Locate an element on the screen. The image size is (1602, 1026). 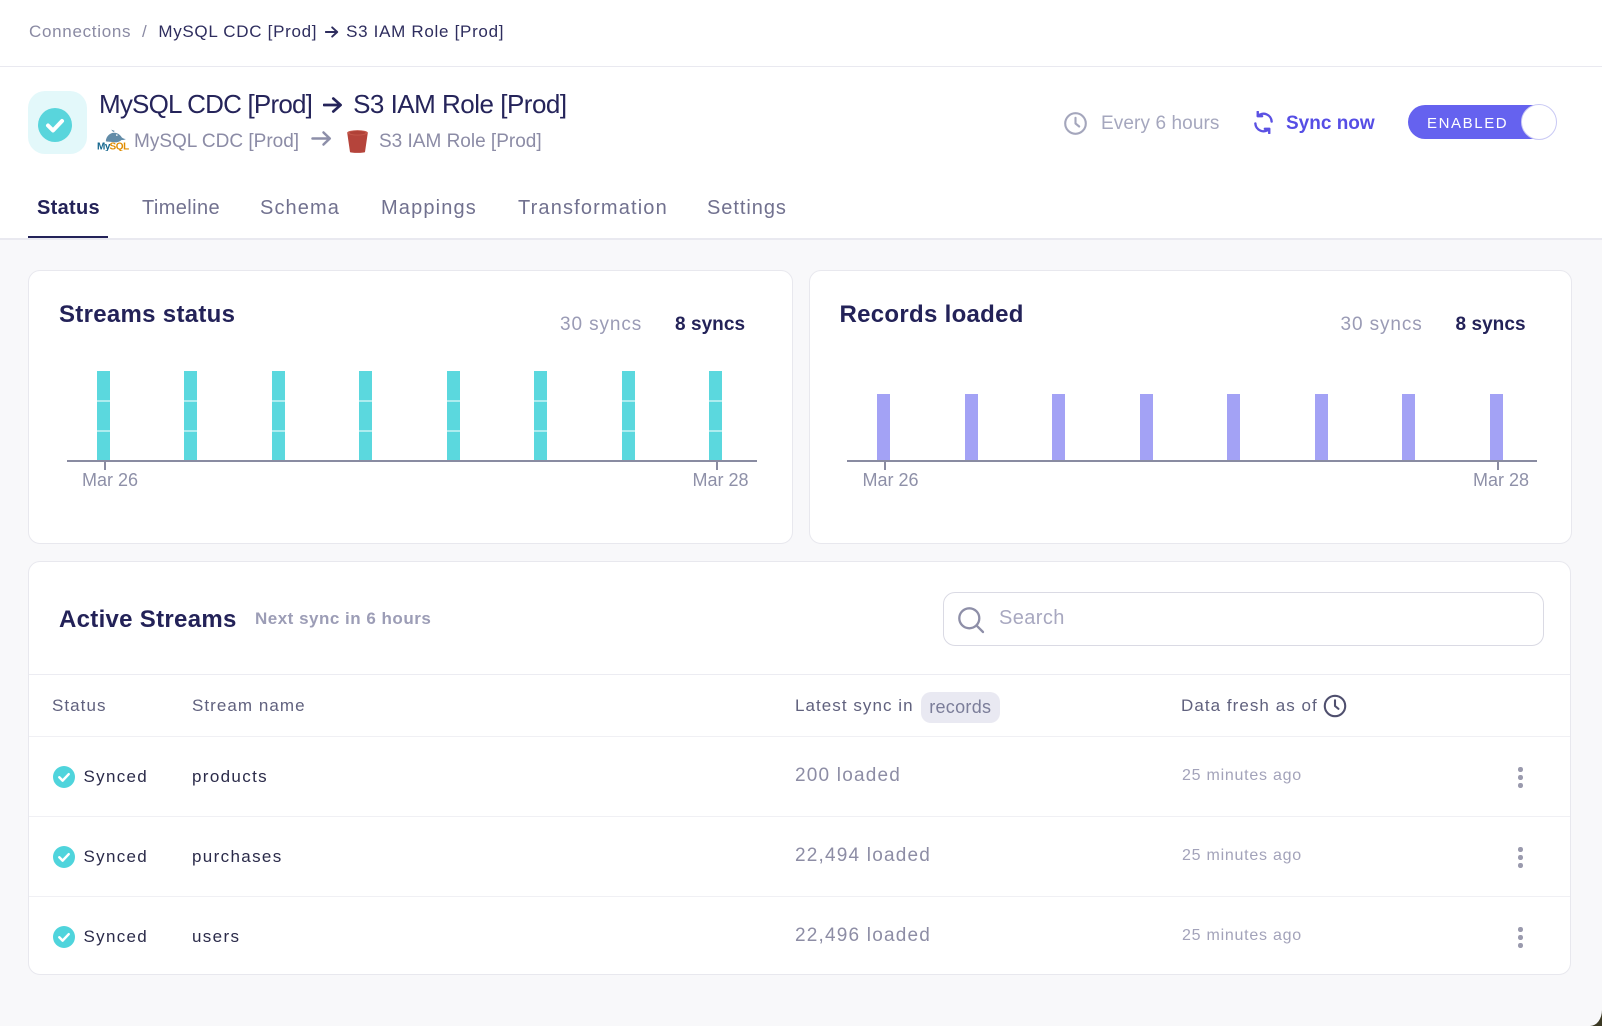
svg-text: My is located at coordinates (104, 147).